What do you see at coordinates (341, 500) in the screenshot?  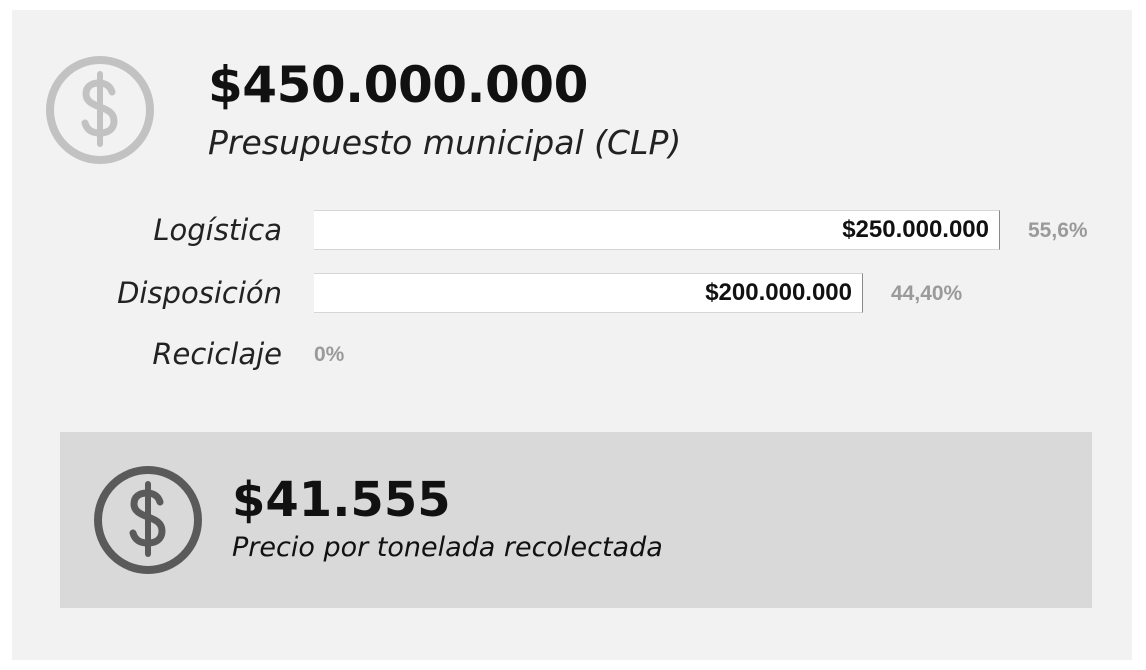 I see `price-per-ton-amount: $41.555` at bounding box center [341, 500].